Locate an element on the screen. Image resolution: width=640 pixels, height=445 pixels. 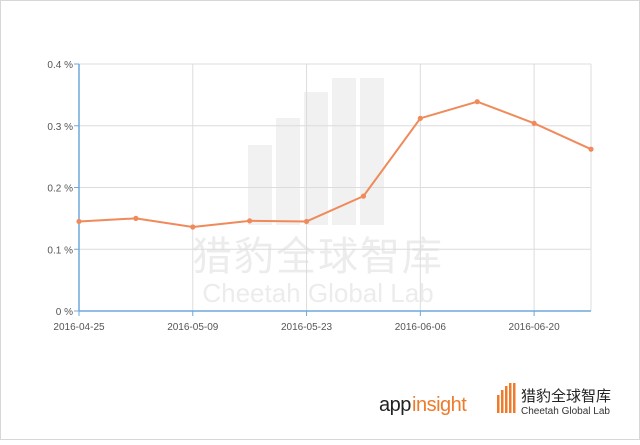
x-tick-label: 2016-05-23 is located at coordinates (307, 327).